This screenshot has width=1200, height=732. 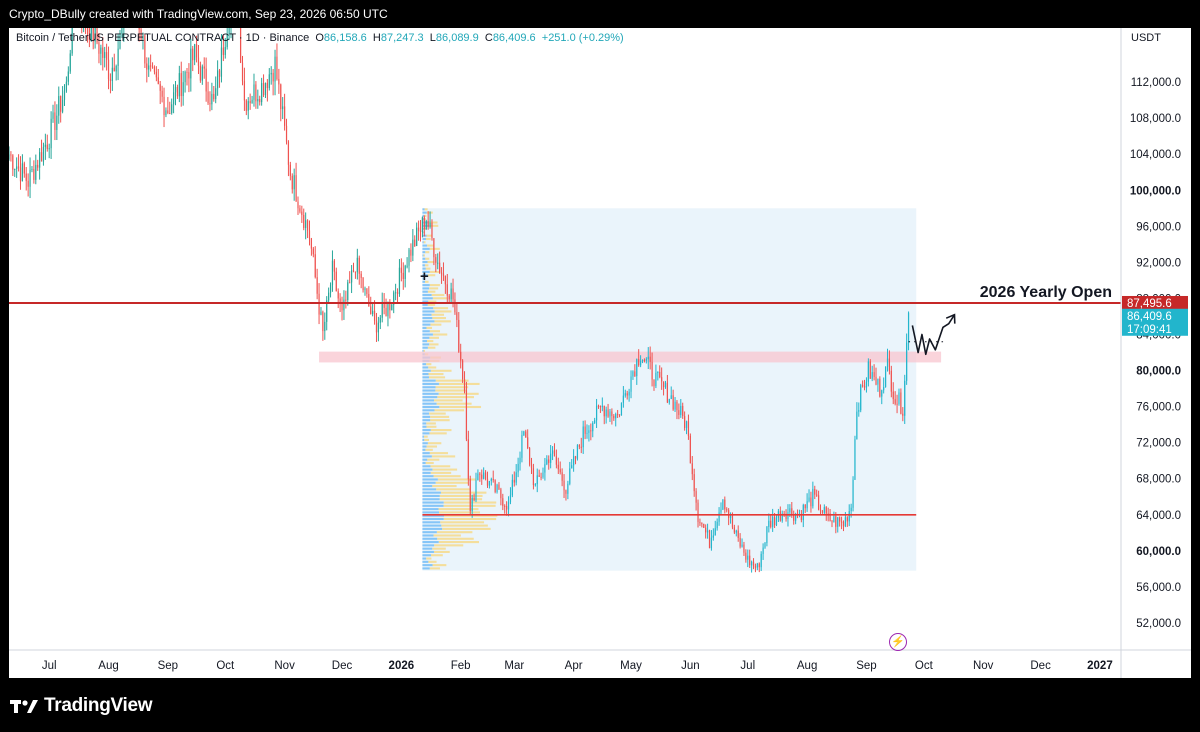 I want to click on projection-path, so click(x=933, y=335).